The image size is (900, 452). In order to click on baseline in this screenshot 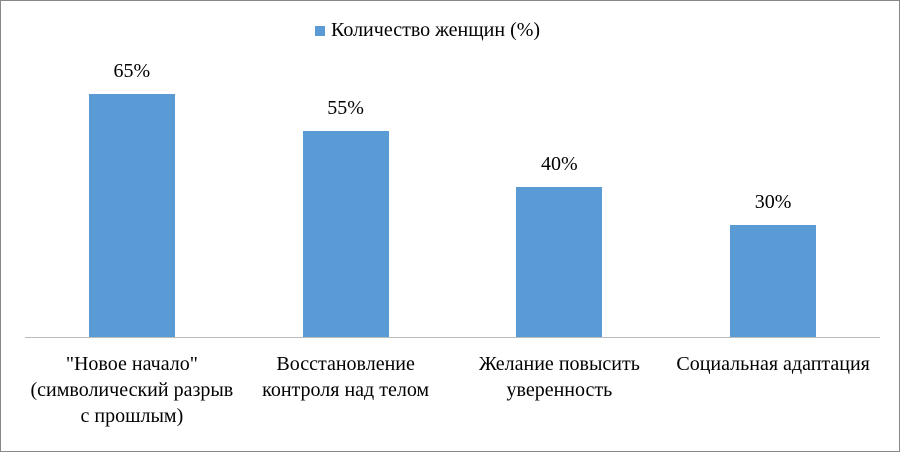, I will do `click(452, 337)`.